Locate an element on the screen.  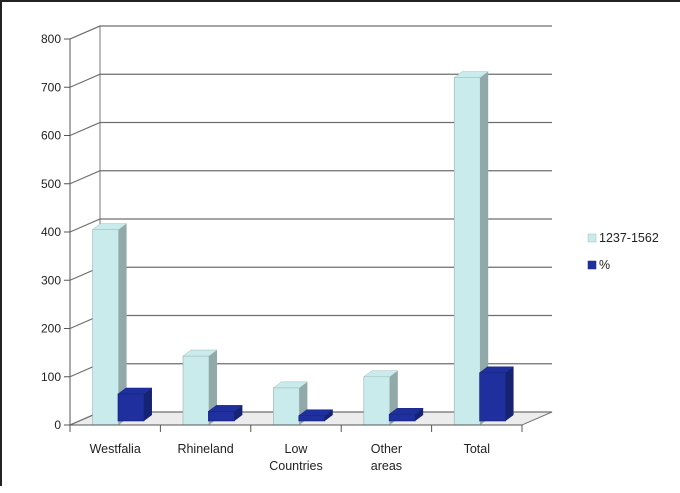
legend-item: 1237-1562 is located at coordinates (623, 238).